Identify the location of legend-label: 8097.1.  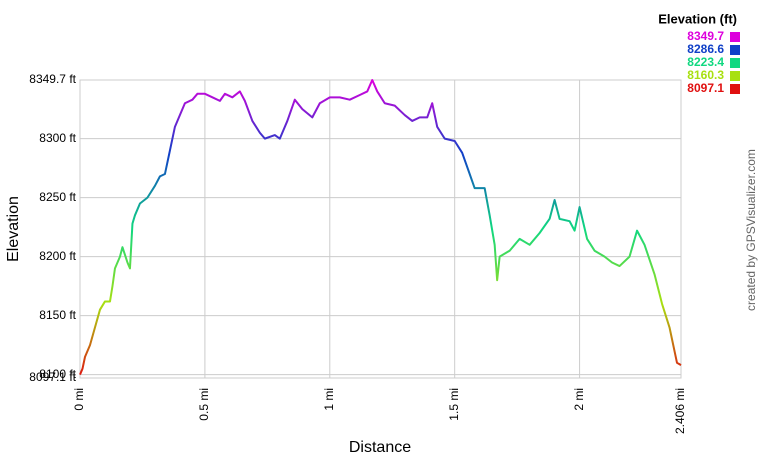
(705, 88).